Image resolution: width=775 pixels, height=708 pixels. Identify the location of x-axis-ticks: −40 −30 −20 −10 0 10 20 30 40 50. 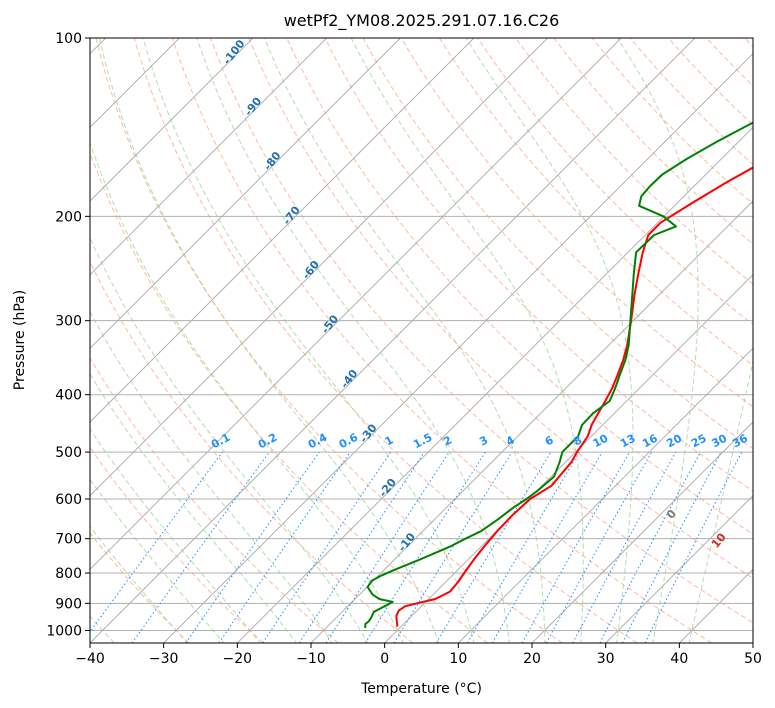
(418, 655).